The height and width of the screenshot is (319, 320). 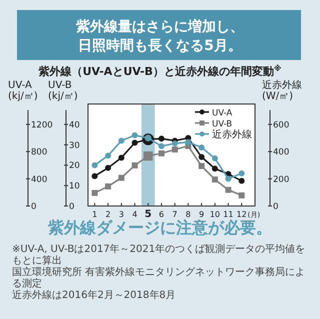 What do you see at coordinates (222, 113) in the screenshot?
I see `legend-label: UV-A` at bounding box center [222, 113].